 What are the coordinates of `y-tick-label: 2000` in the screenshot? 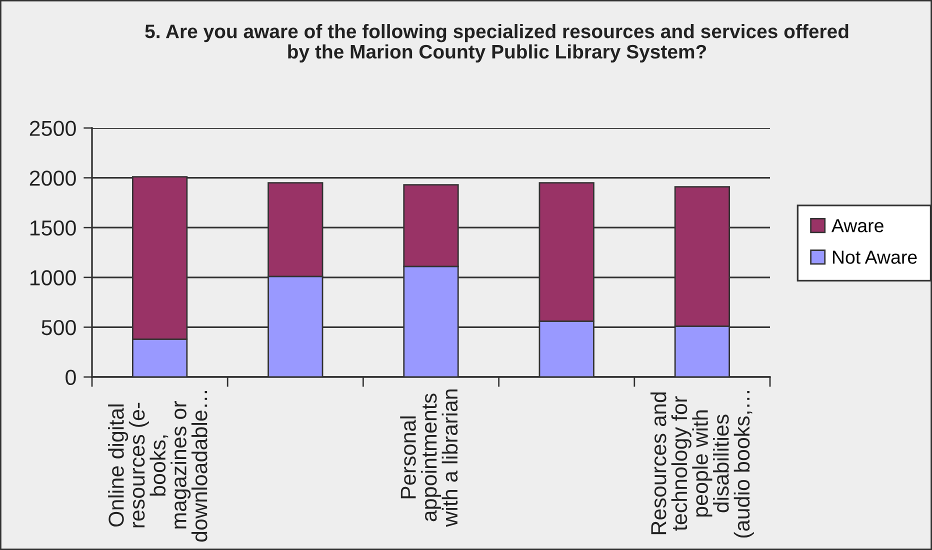 It's located at (53, 178).